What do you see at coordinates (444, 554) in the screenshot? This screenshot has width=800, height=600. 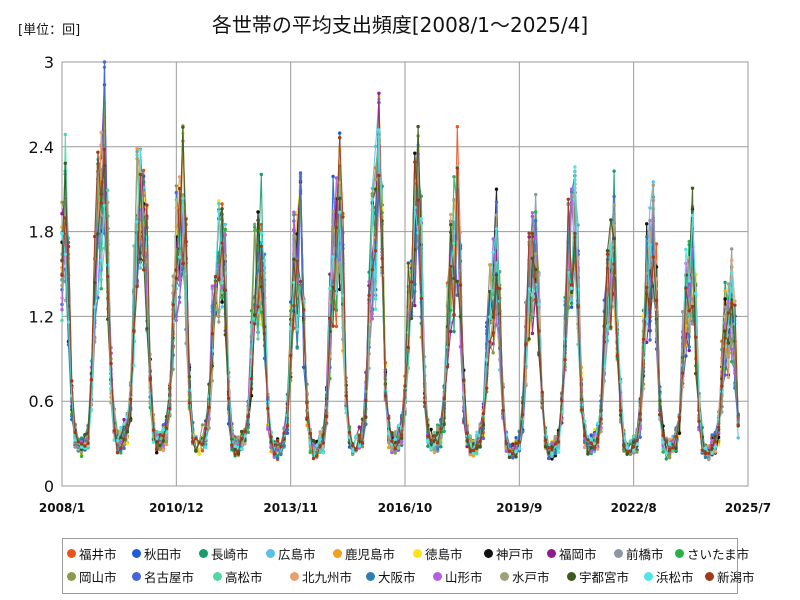 I see `legend-label: 徳島市` at bounding box center [444, 554].